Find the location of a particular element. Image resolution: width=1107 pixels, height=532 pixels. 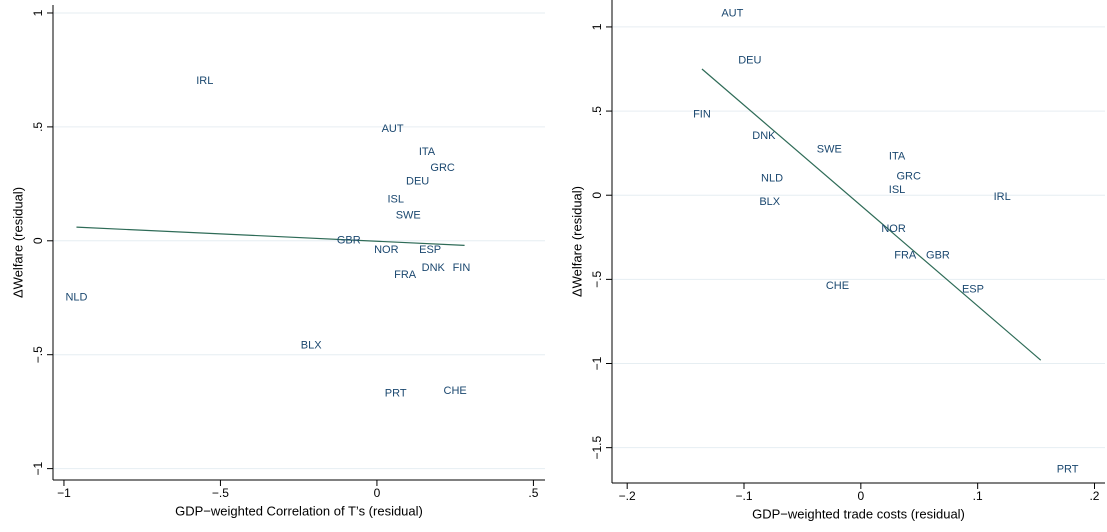

x-tick-label: −.5 is located at coordinates (220, 493).